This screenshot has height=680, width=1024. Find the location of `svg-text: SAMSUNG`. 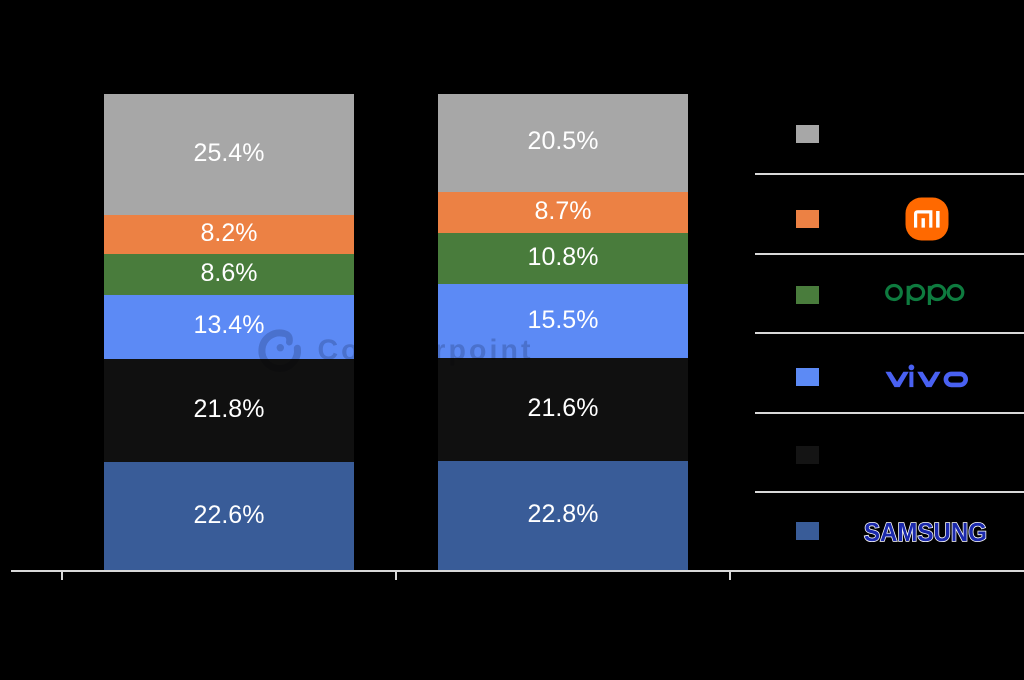

svg-text: SAMSUNG is located at coordinates (925, 532).